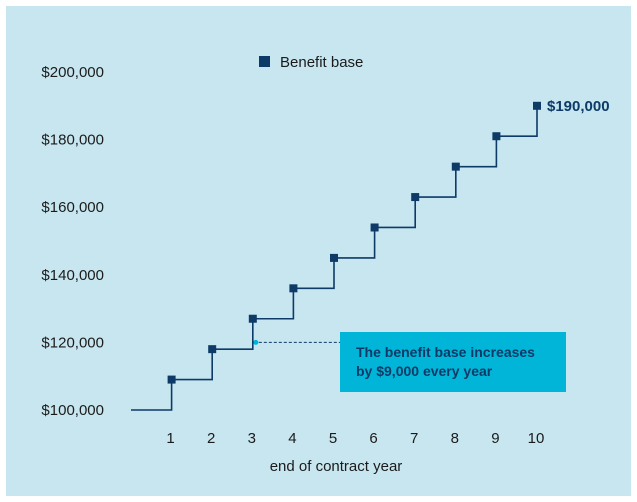  Describe the element at coordinates (455, 438) in the screenshot. I see `x-tick-label: 8` at that location.